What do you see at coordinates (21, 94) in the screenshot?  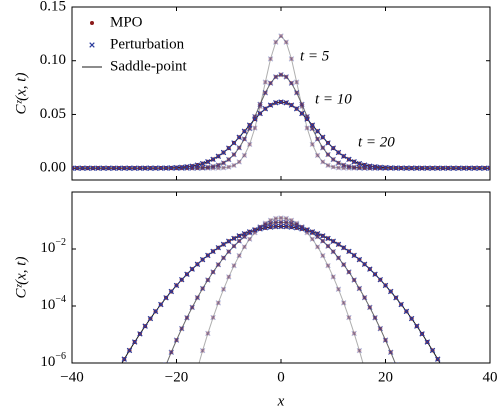 I see `y-axis-label: Cᶻ(x, t)` at bounding box center [21, 94].